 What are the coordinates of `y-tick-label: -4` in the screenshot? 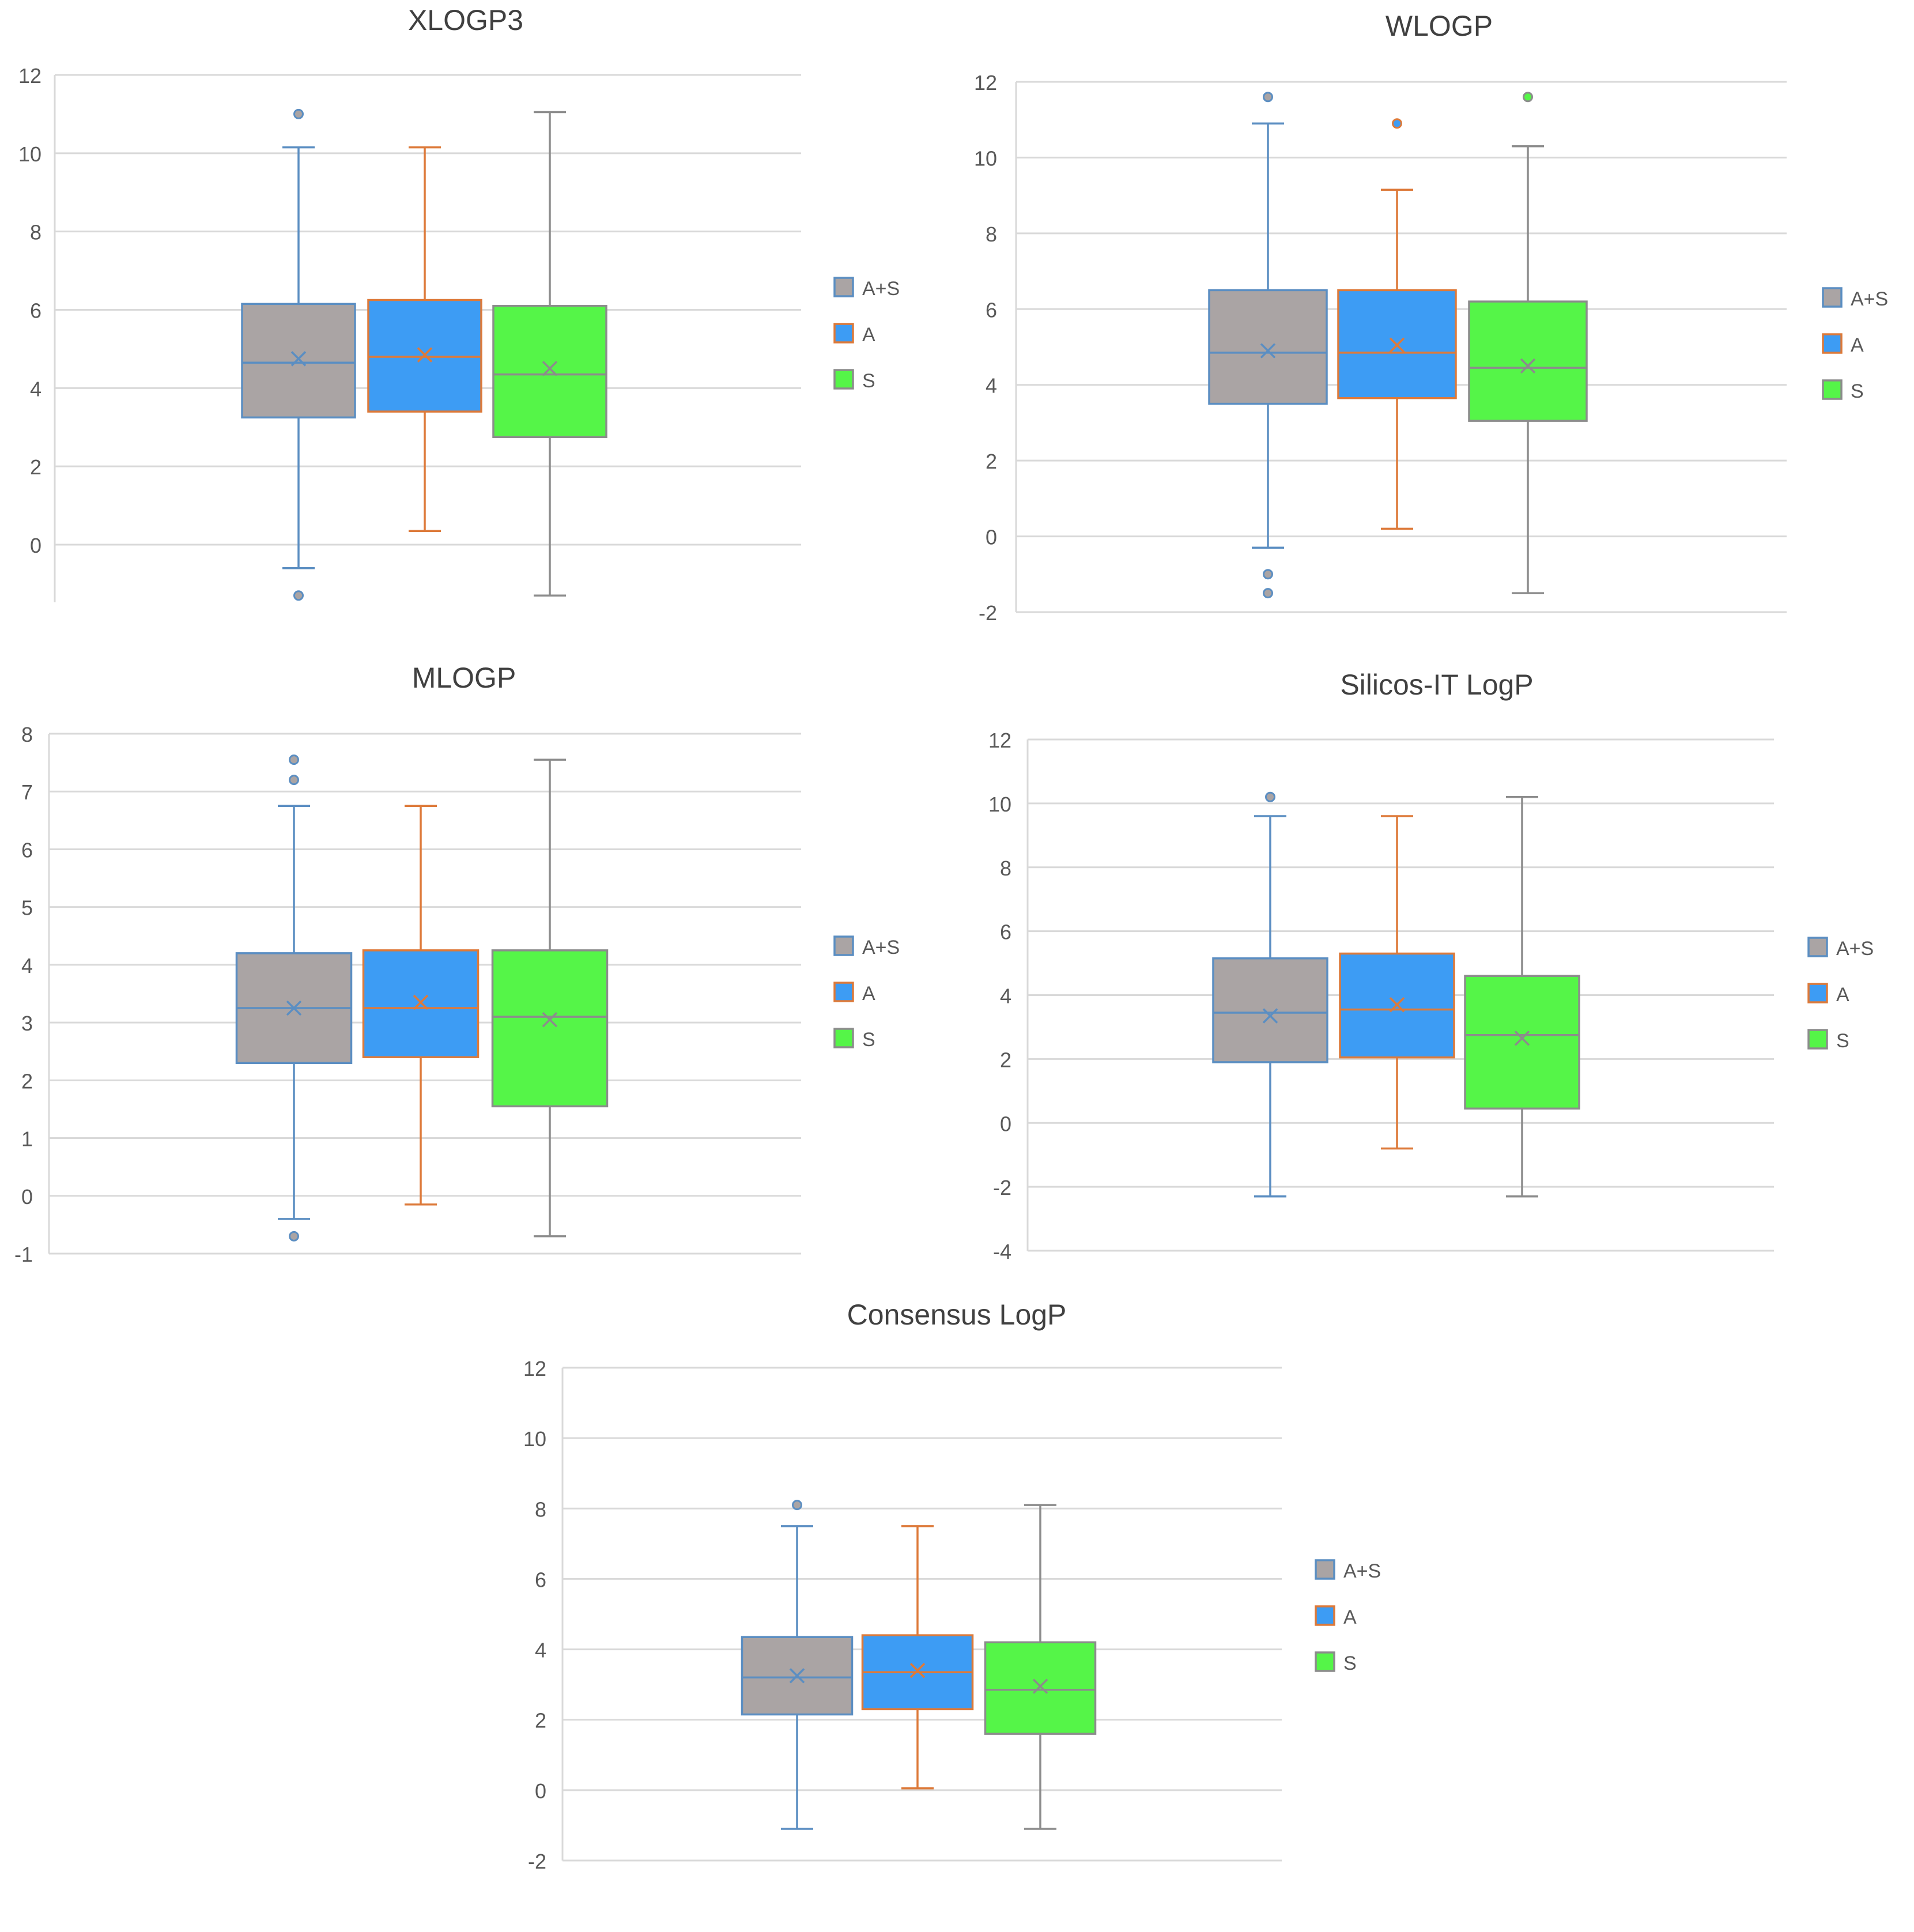 It's located at (1002, 1252).